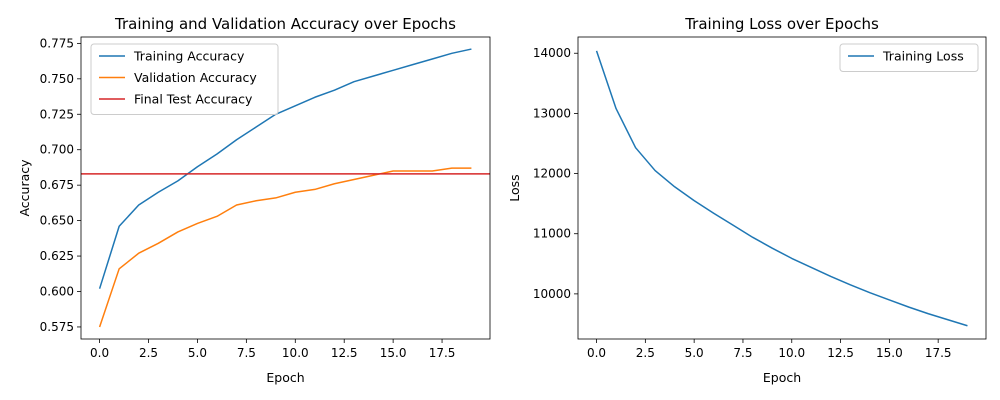 The width and height of the screenshot is (1000, 400). I want to click on y-tick-label: 10000, so click(552, 294).